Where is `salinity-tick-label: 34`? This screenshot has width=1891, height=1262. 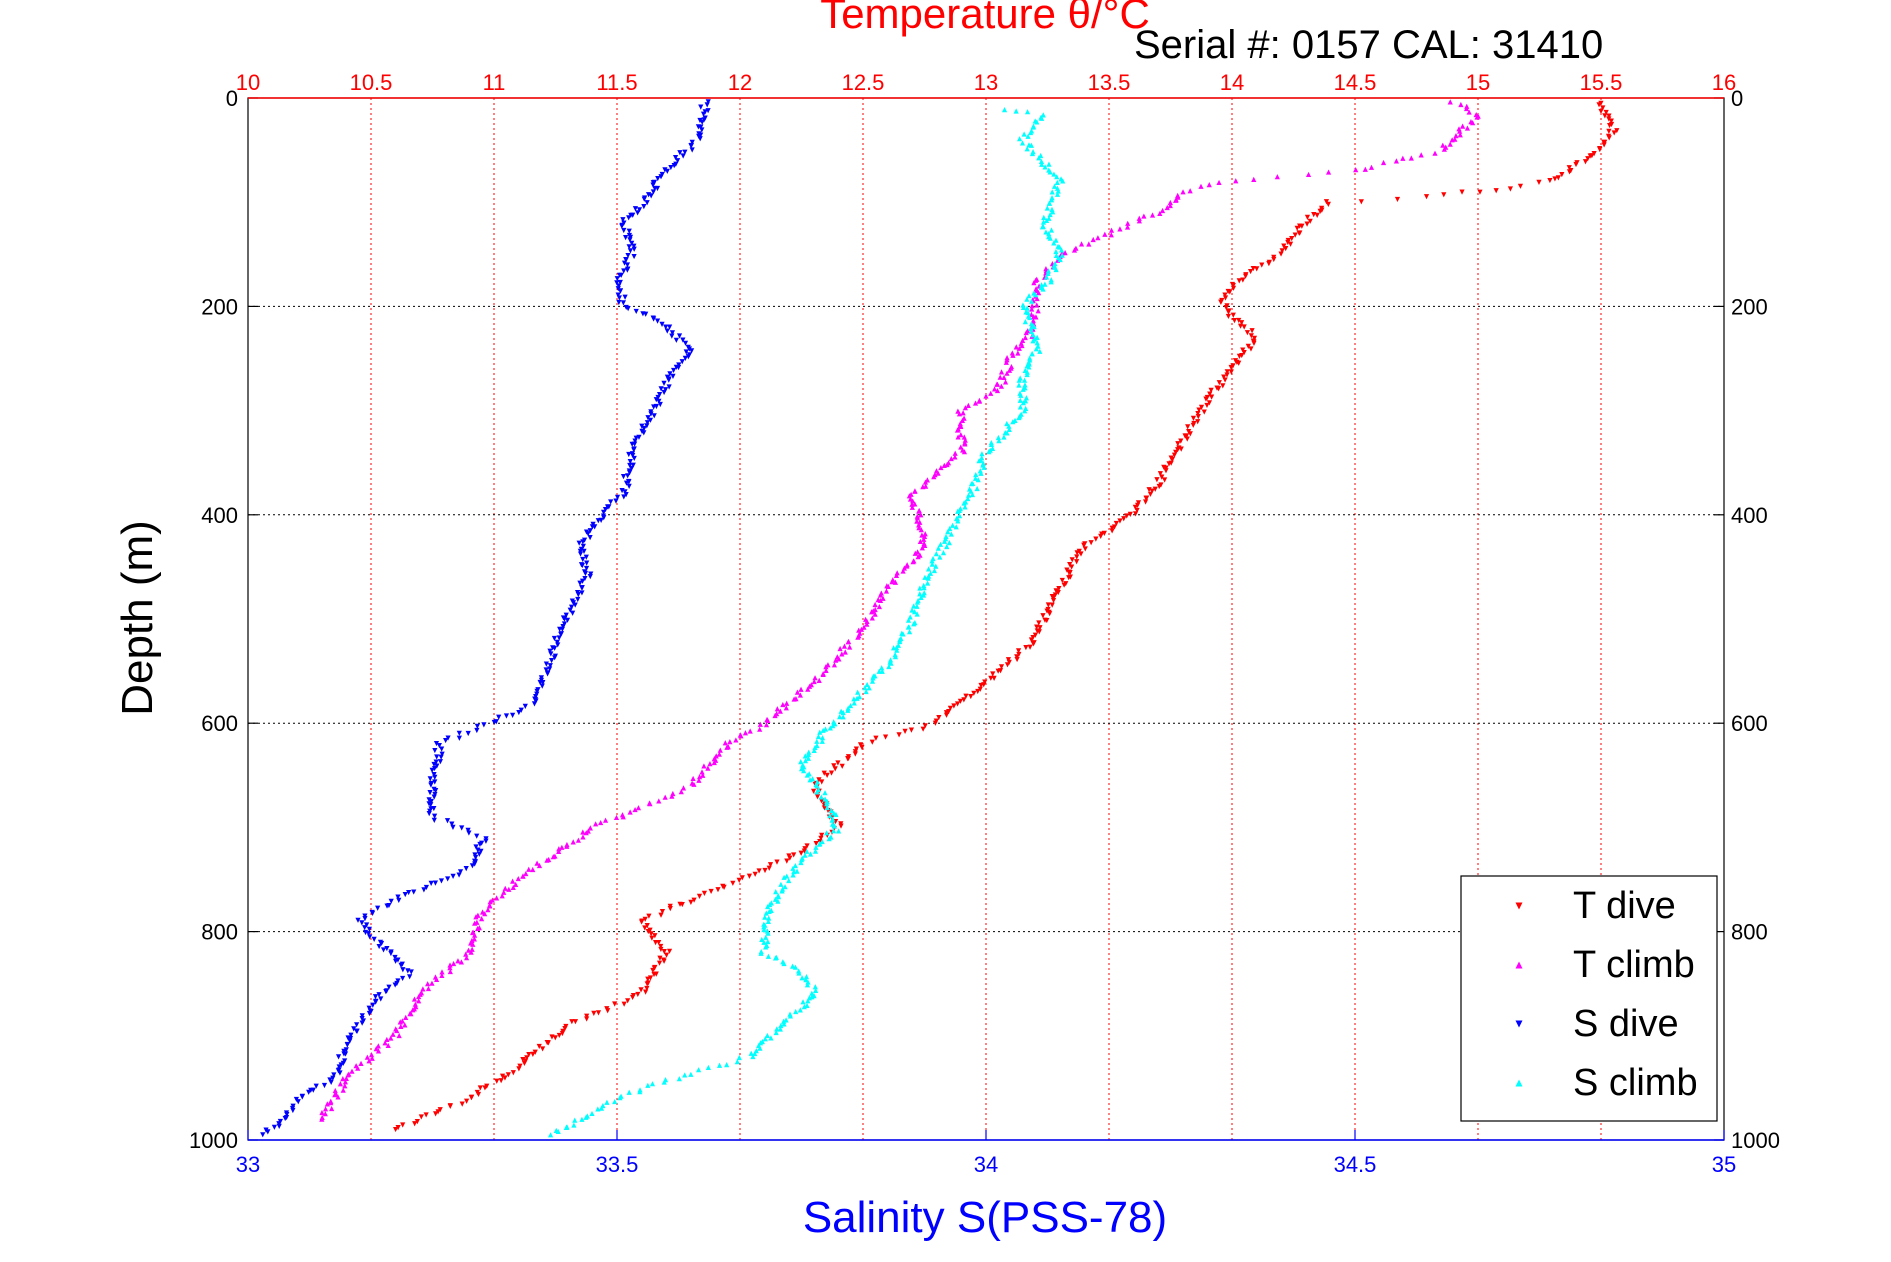
salinity-tick-label: 34 is located at coordinates (986, 1164).